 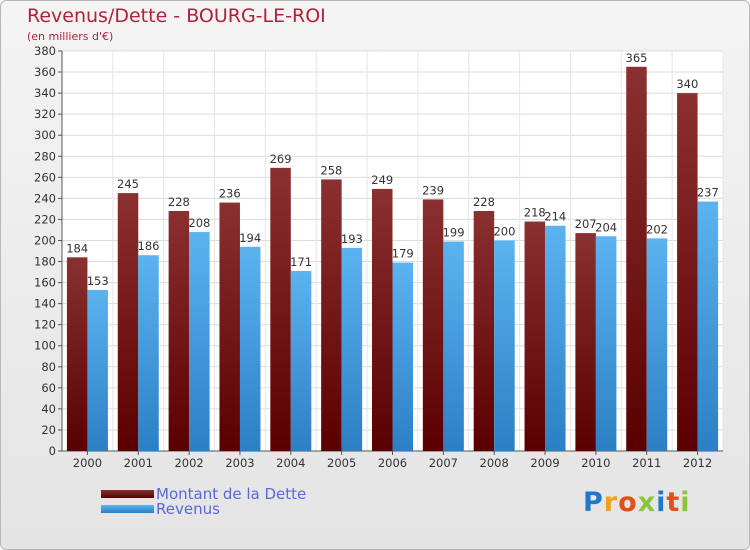 What do you see at coordinates (250, 238) in the screenshot?
I see `data-label-revenue-2003: 194` at bounding box center [250, 238].